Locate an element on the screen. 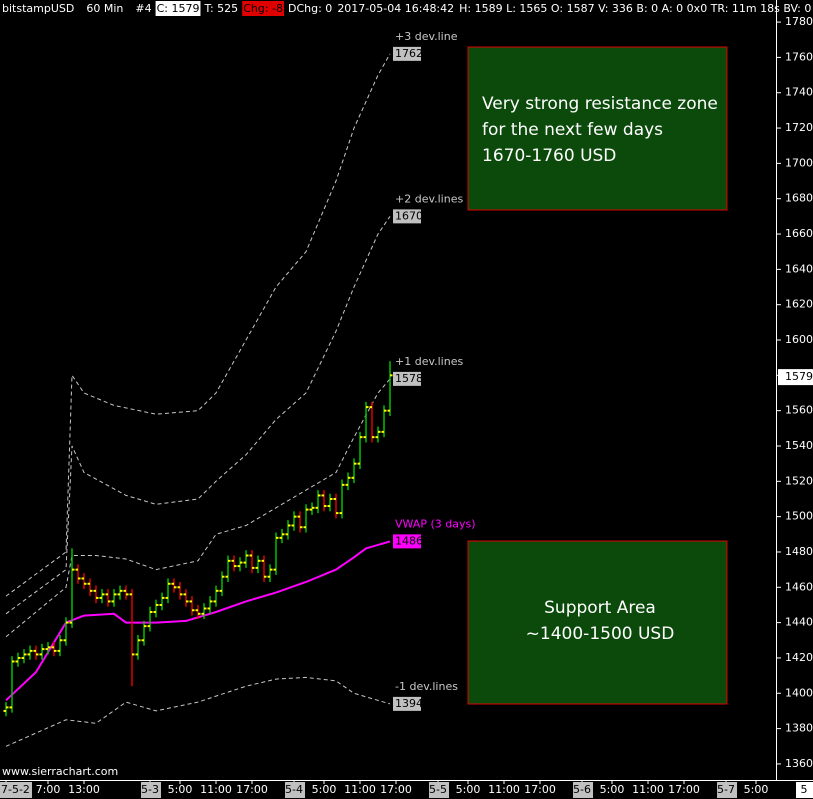  study-value-label: 1578 is located at coordinates (409, 378).